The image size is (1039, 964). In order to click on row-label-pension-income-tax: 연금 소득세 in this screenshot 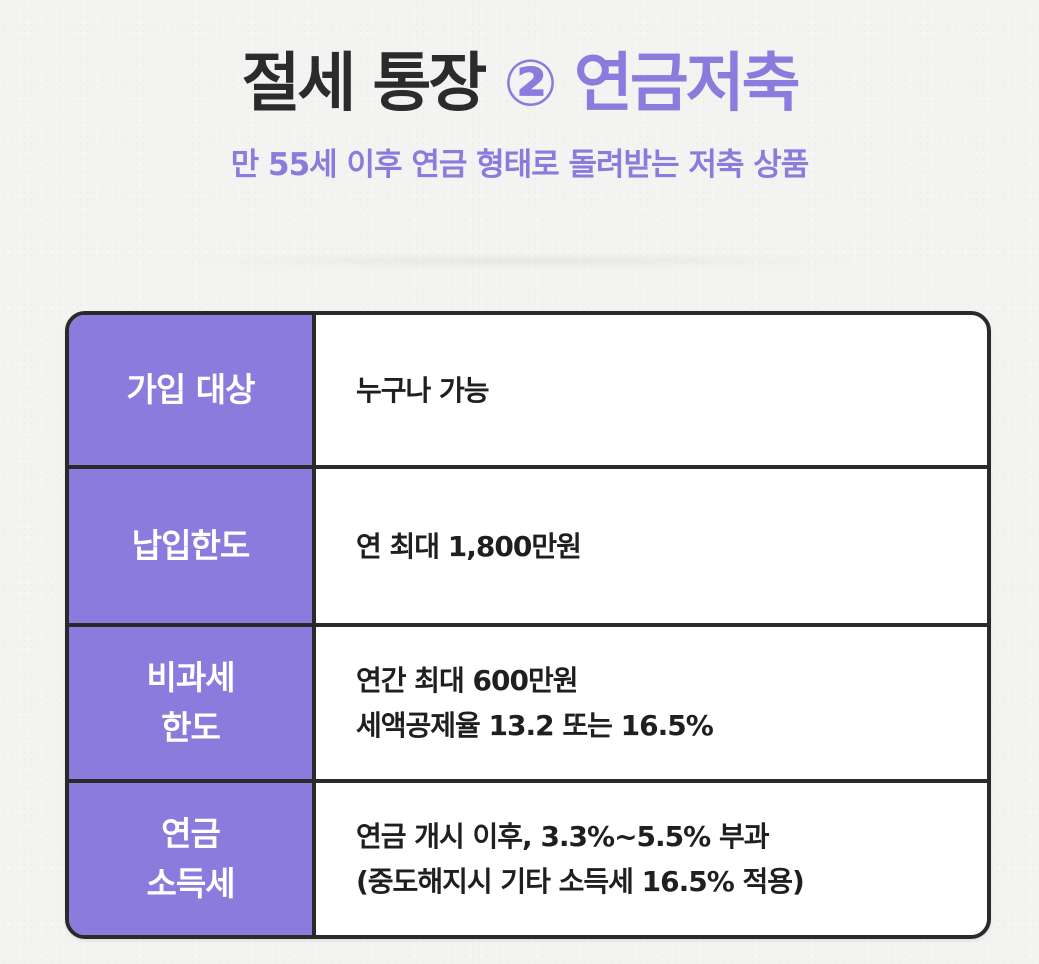, I will do `click(192, 859)`.